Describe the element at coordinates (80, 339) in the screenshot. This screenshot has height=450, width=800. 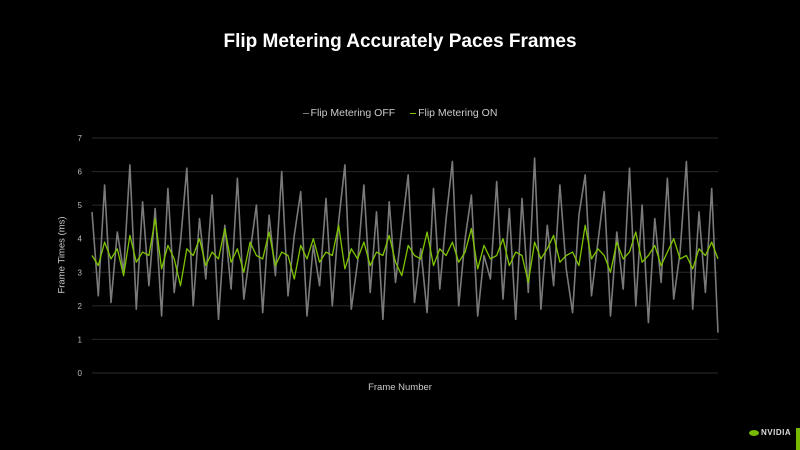
I see `y-tick-label: 1` at that location.